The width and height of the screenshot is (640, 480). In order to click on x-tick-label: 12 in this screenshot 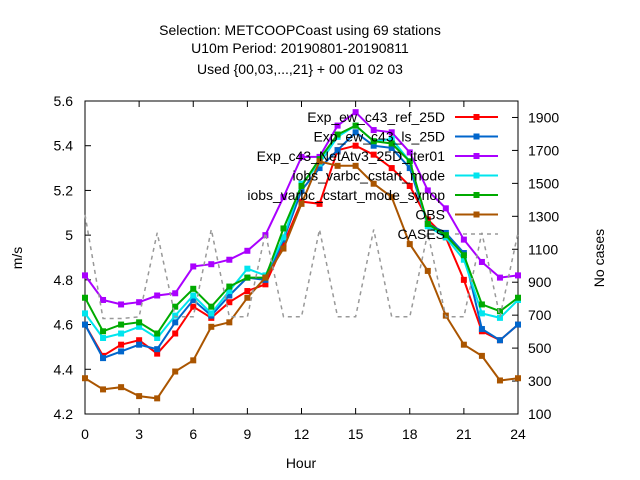, I will do `click(302, 434)`.